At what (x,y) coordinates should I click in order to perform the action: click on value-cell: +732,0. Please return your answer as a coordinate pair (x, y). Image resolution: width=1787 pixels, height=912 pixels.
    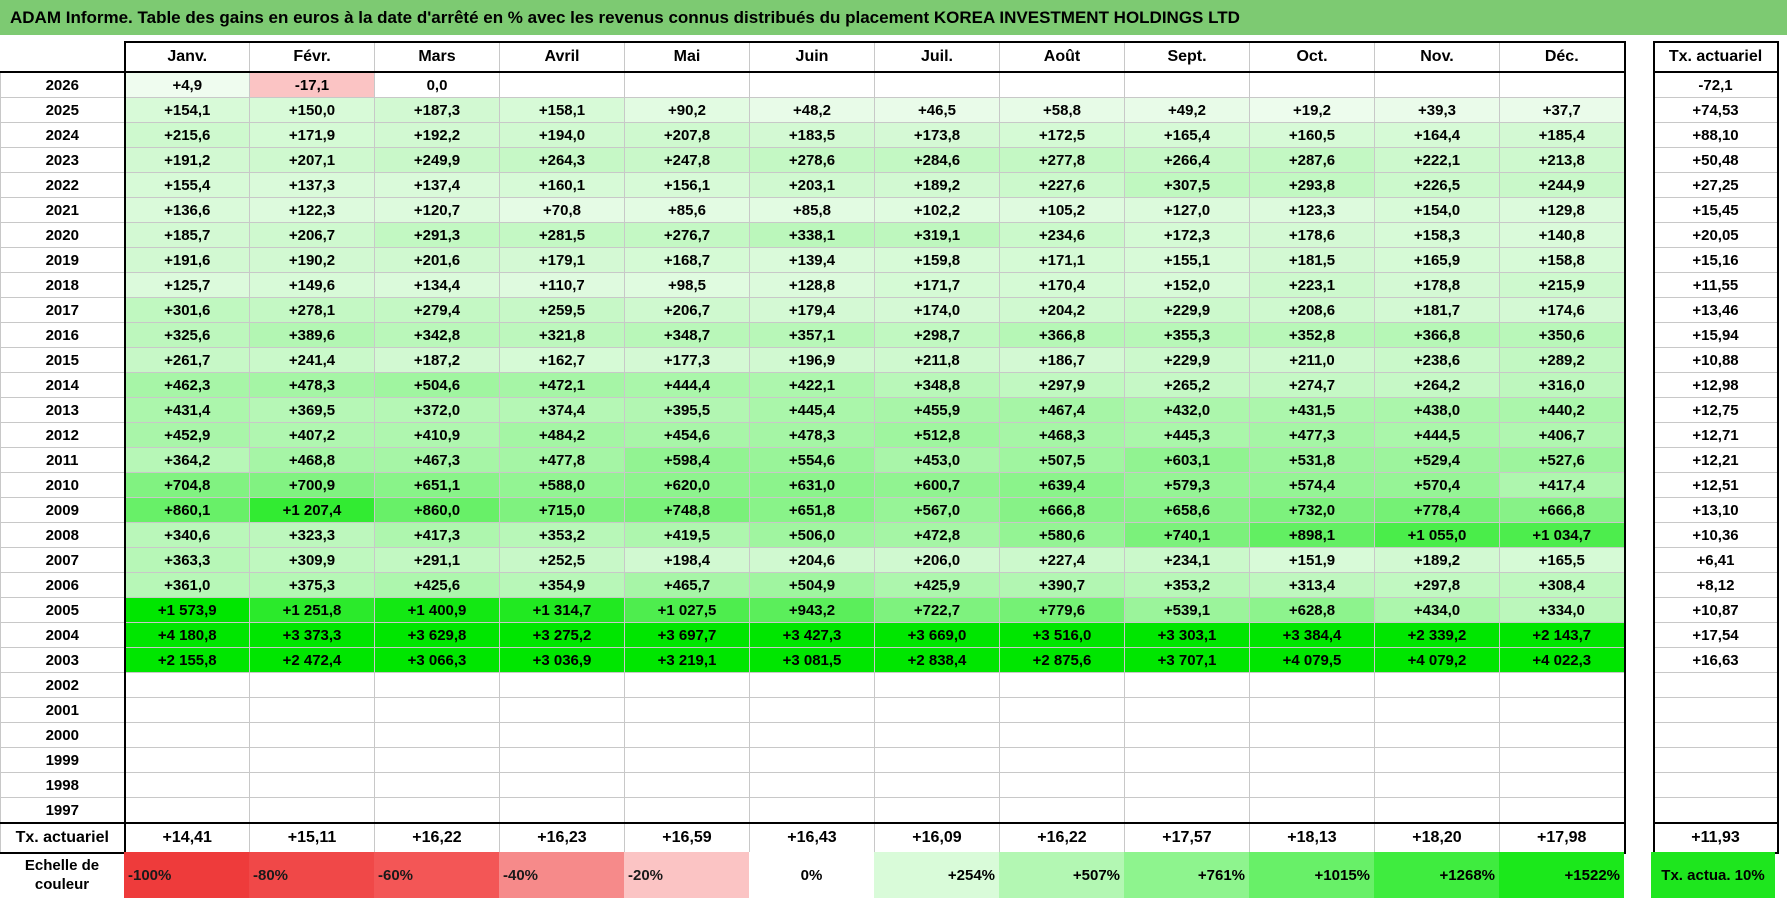
    Looking at the image, I should click on (1312, 510).